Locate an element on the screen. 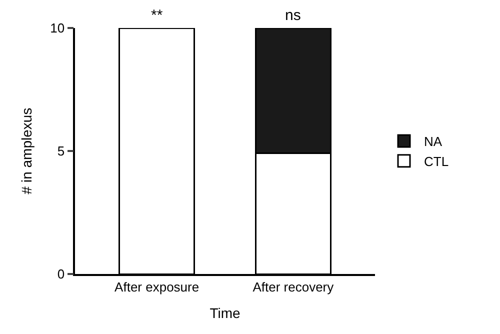 The width and height of the screenshot is (500, 334). annotation: ** is located at coordinates (157, 15).